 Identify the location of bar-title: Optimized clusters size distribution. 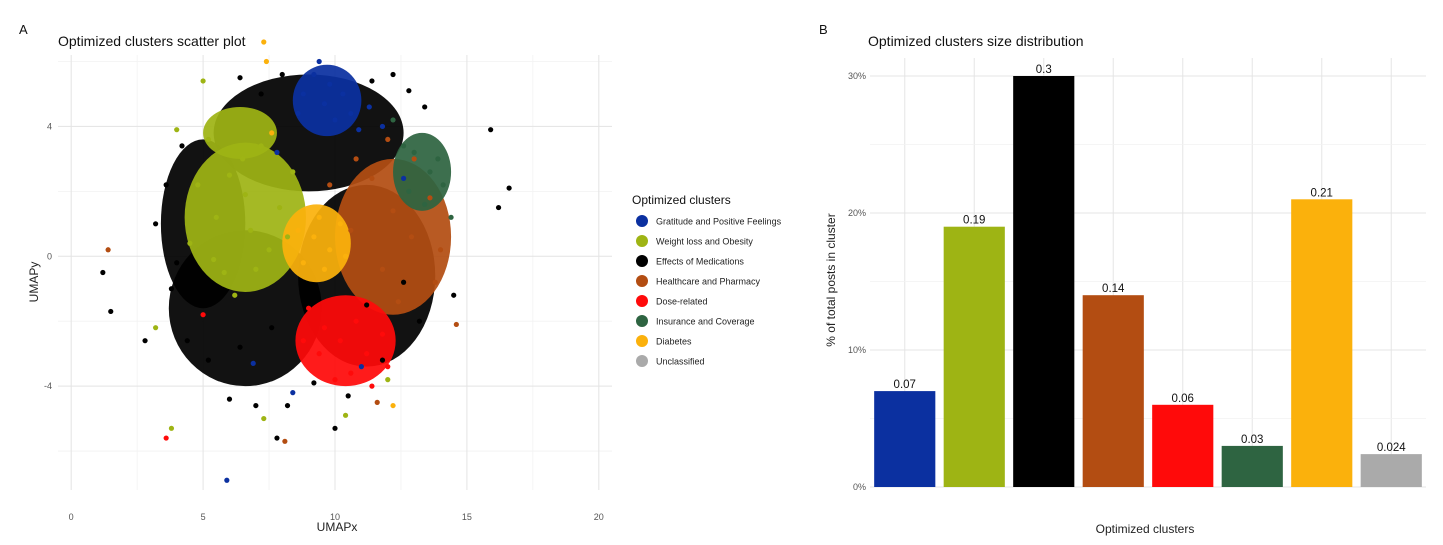
(976, 41).